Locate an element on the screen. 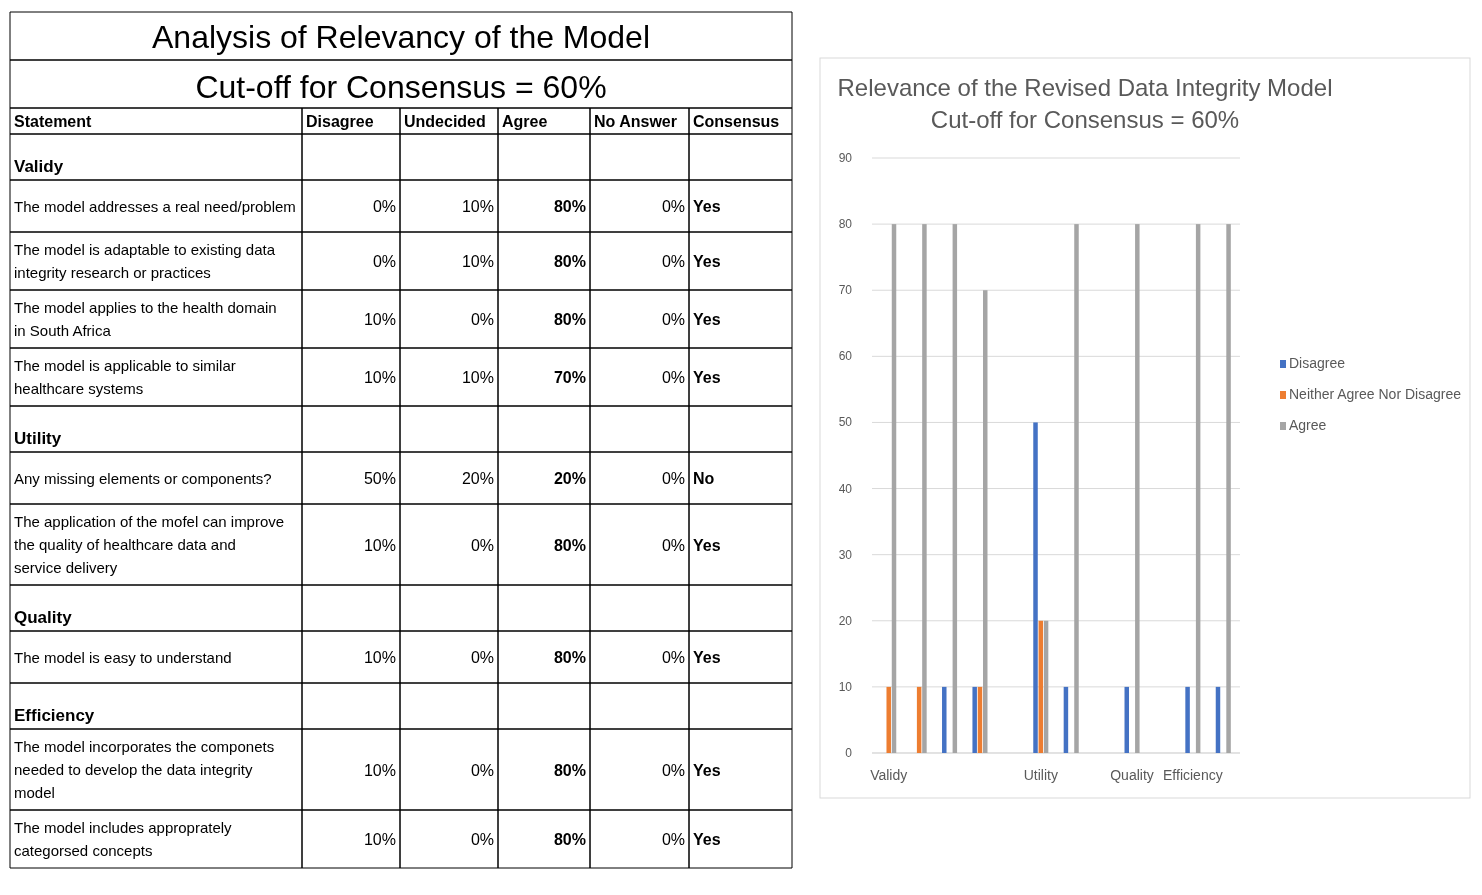  x-tick-label: Efficiency is located at coordinates (1193, 775).